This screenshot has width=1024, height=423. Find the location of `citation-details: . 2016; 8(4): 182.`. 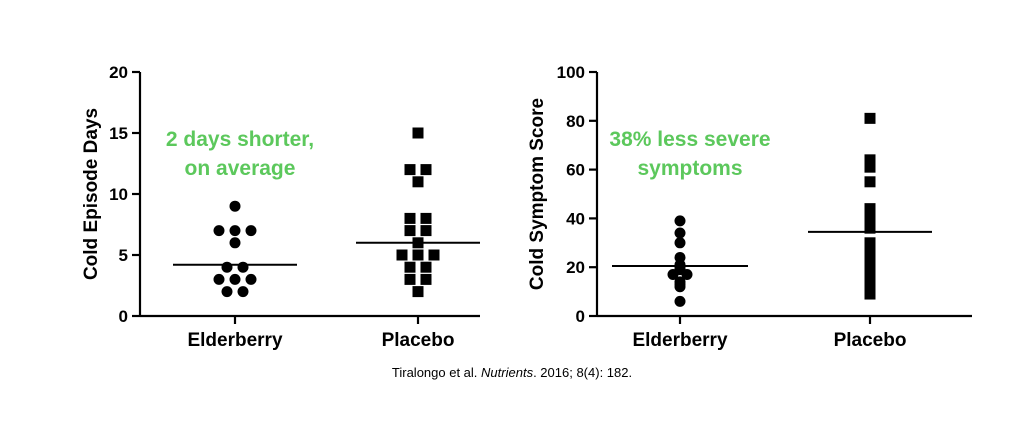

citation-details: . 2016; 8(4): 182. is located at coordinates (583, 372).